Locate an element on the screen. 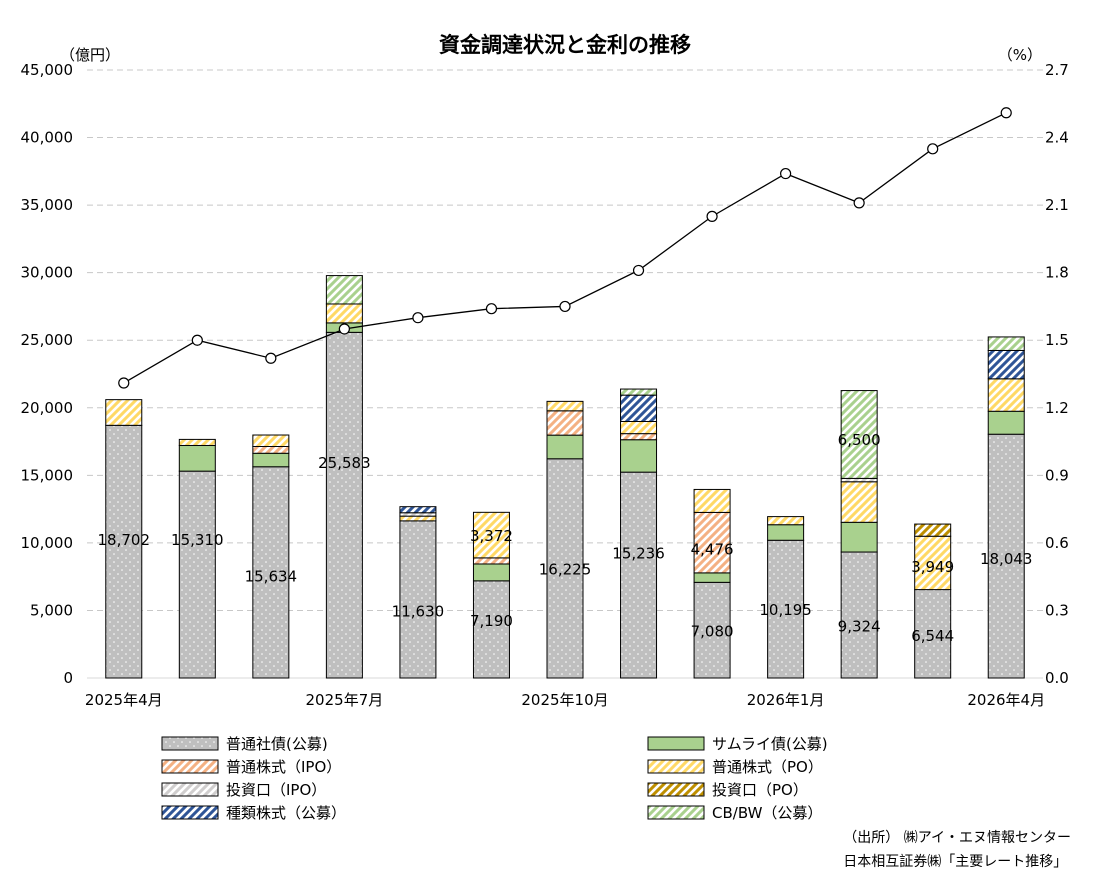  bar-value-label: 4,476 is located at coordinates (712, 549).